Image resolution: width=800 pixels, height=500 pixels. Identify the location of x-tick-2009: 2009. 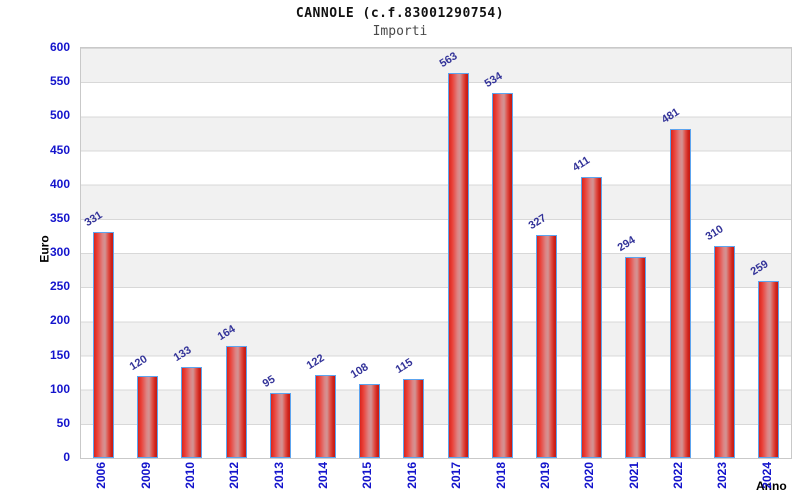
(145, 475).